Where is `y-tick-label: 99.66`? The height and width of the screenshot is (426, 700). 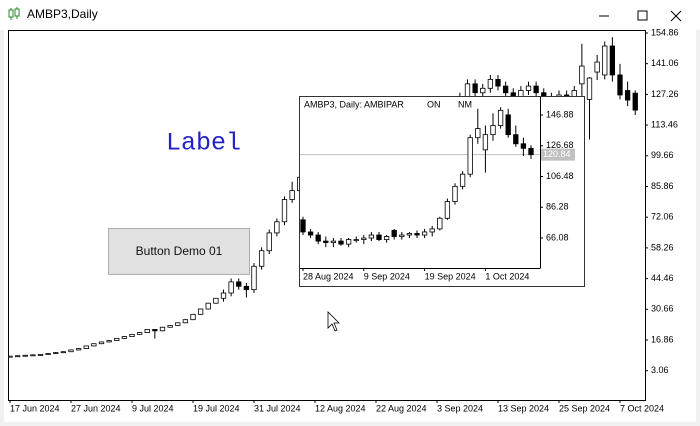
y-tick-label: 99.66 is located at coordinates (662, 155).